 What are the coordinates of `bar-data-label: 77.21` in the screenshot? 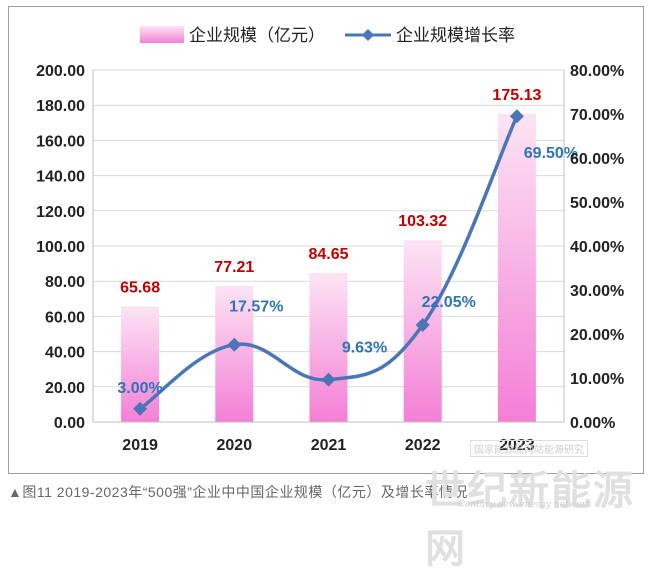 It's located at (234, 267).